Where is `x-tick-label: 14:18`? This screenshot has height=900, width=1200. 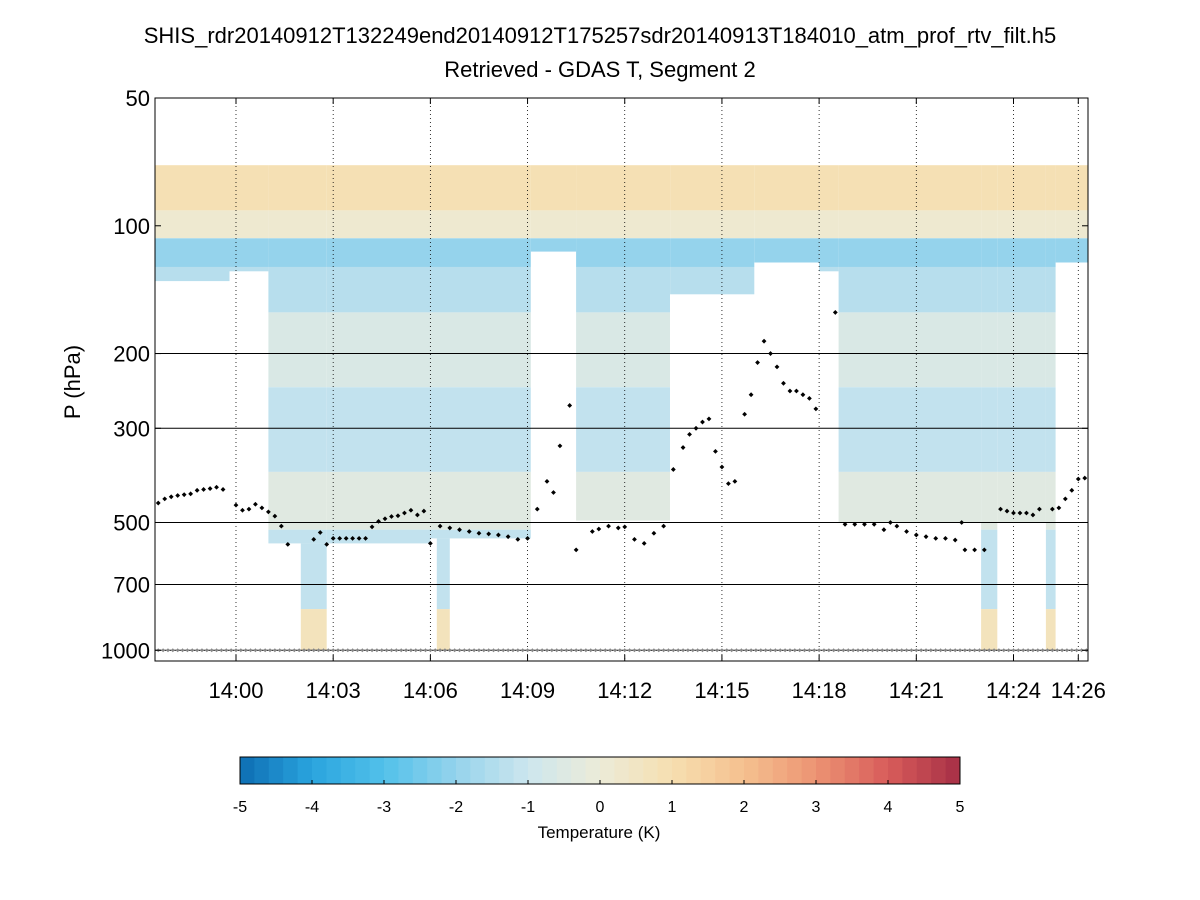 x-tick-label: 14:18 is located at coordinates (819, 690).